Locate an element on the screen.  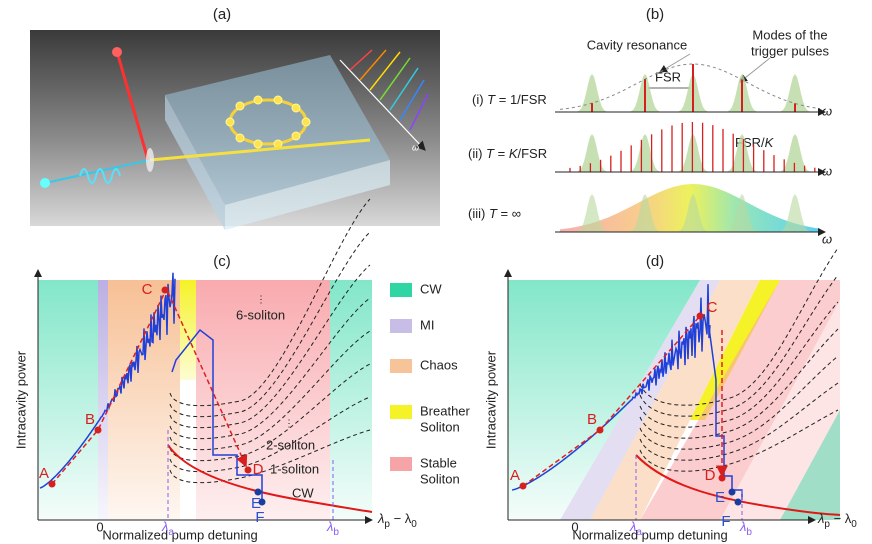
row-label: (i) T = 1/FSR is located at coordinates (509, 99).